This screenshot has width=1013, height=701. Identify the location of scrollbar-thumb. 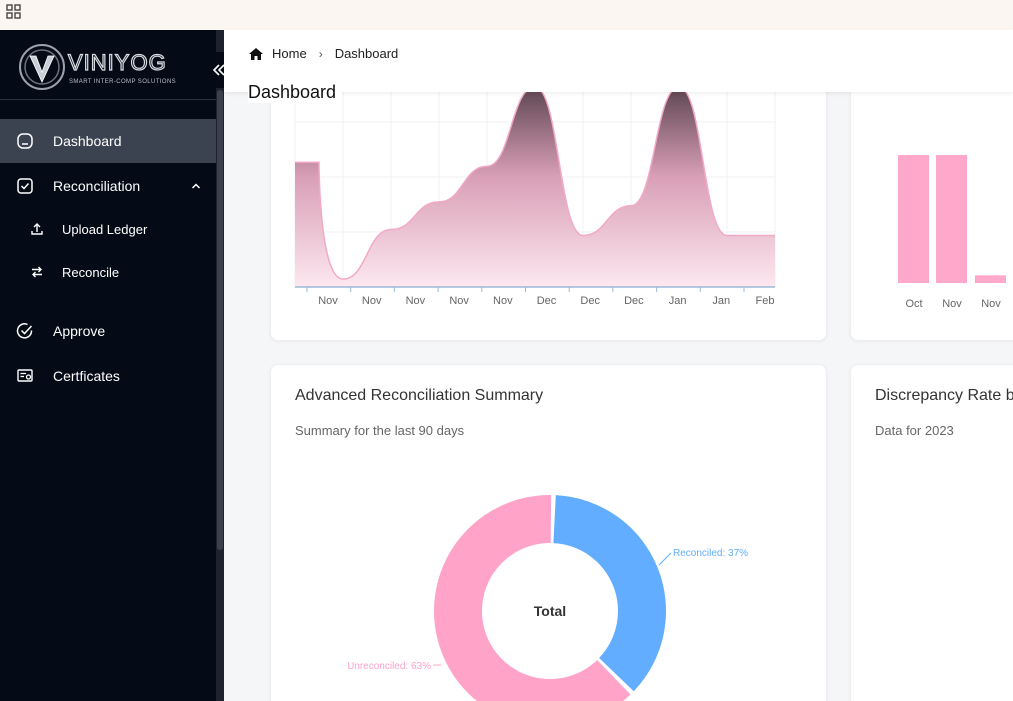
(220, 320).